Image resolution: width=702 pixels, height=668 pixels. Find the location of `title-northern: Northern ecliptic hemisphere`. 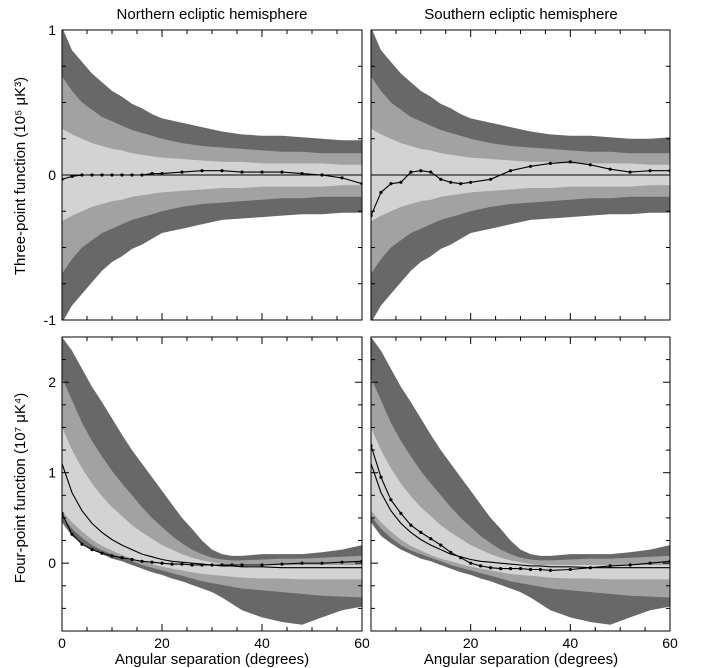

title-northern: Northern ecliptic hemisphere is located at coordinates (212, 14).